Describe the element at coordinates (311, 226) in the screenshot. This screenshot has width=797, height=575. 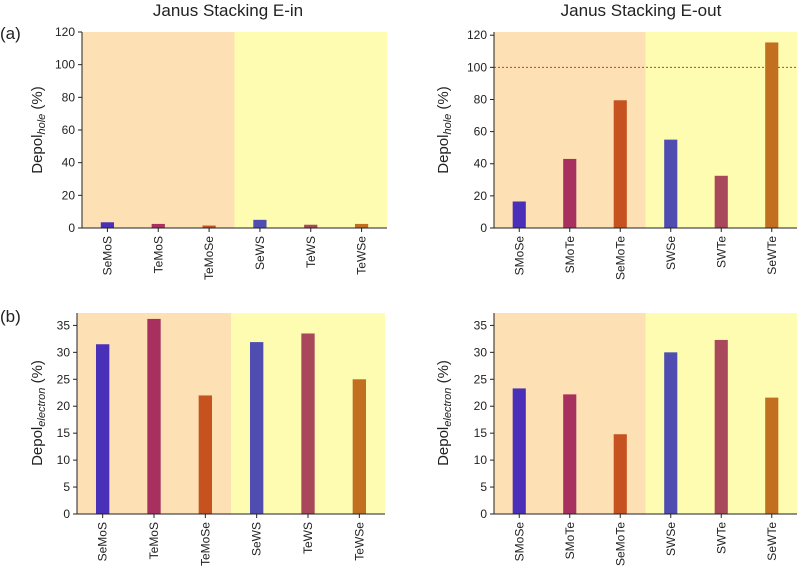
I see `bar-tews` at that location.